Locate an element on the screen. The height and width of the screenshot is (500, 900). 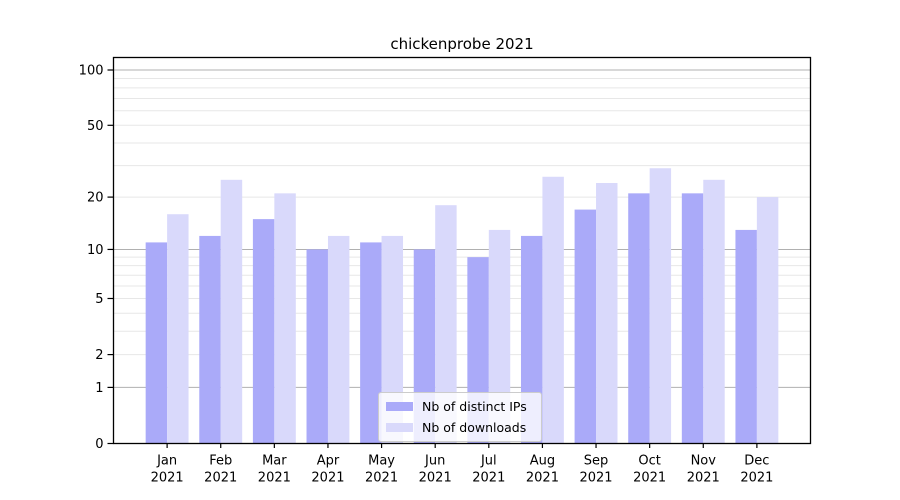
y-tick-label: 1 is located at coordinates (99, 388).